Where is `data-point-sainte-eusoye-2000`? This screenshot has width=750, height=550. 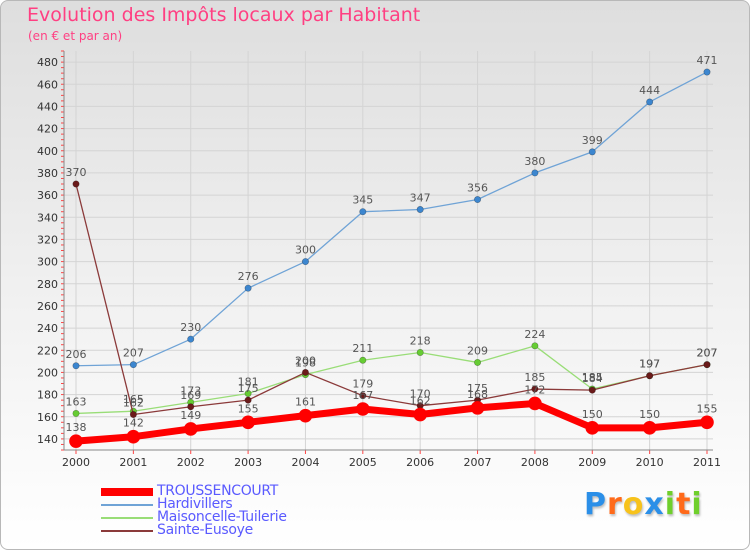 data-point-sainte-eusoye-2000 is located at coordinates (76, 184).